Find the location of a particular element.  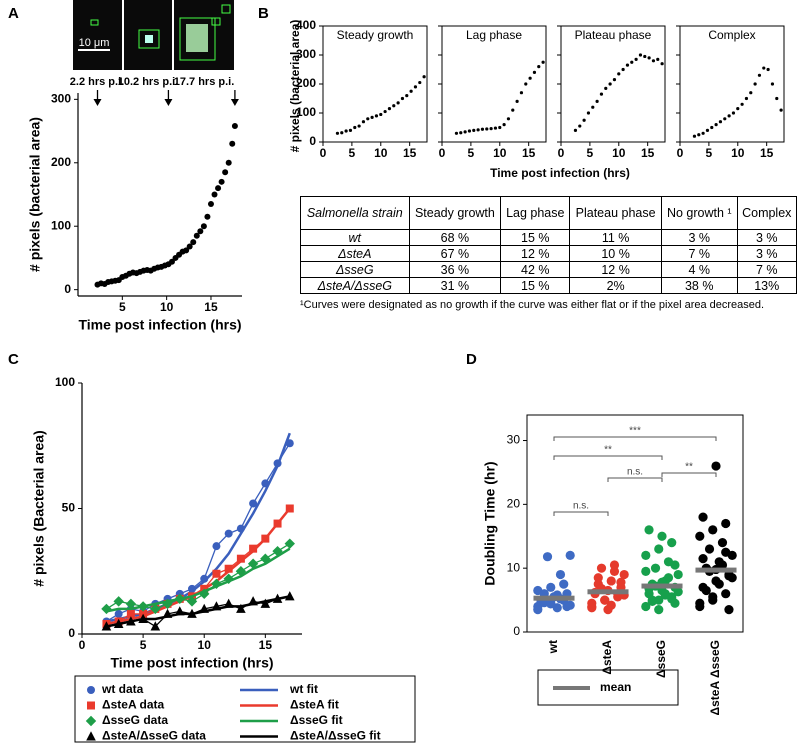

table-cell: ΔsteA/ΔsseG is located at coordinates (355, 285).